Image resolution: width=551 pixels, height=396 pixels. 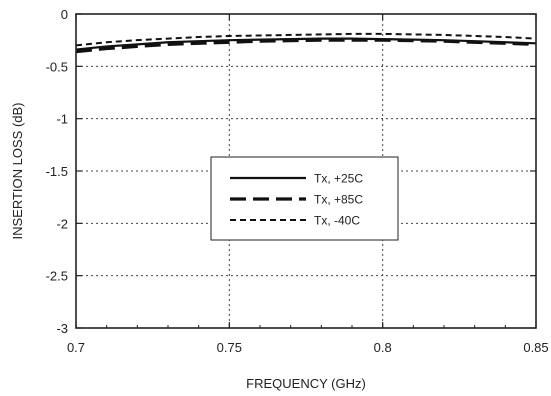 I want to click on y-tick-label: -3, so click(x=62, y=328).